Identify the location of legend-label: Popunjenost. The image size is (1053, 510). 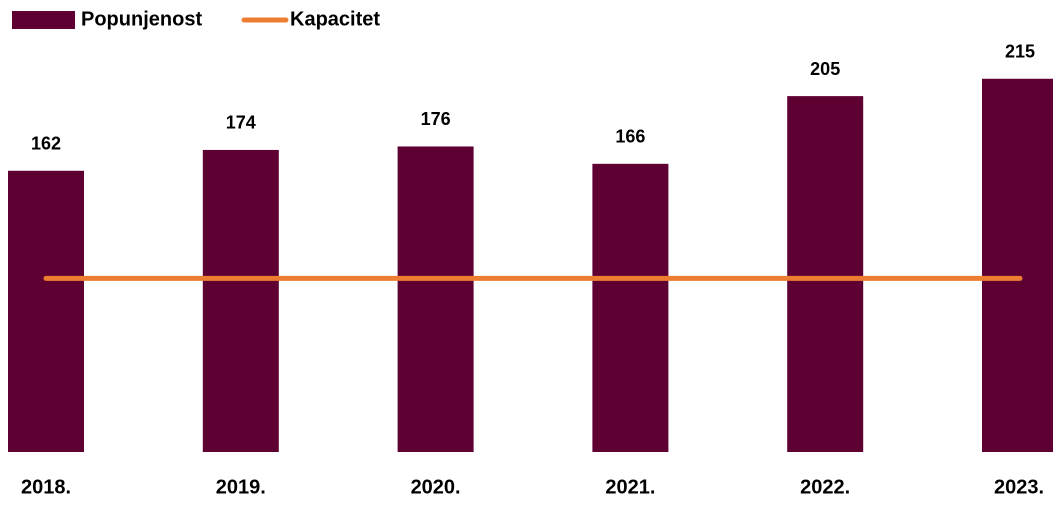
(141, 19).